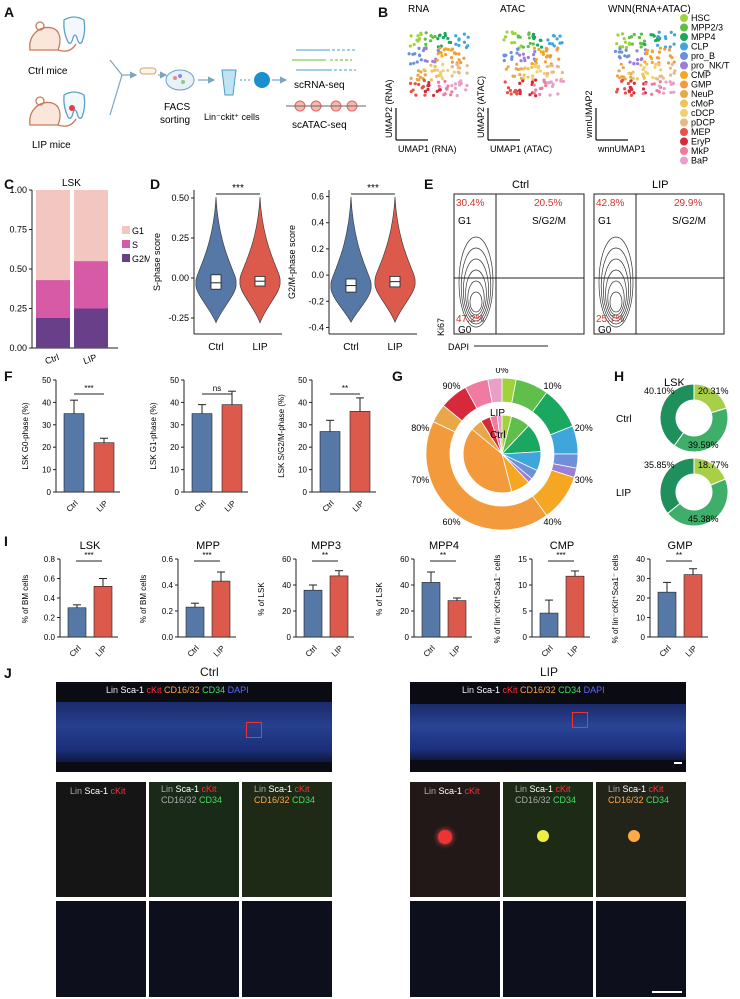 The image size is (740, 999). Describe the element at coordinates (700, 151) in the screenshot. I see `legend-label: MkP` at that location.